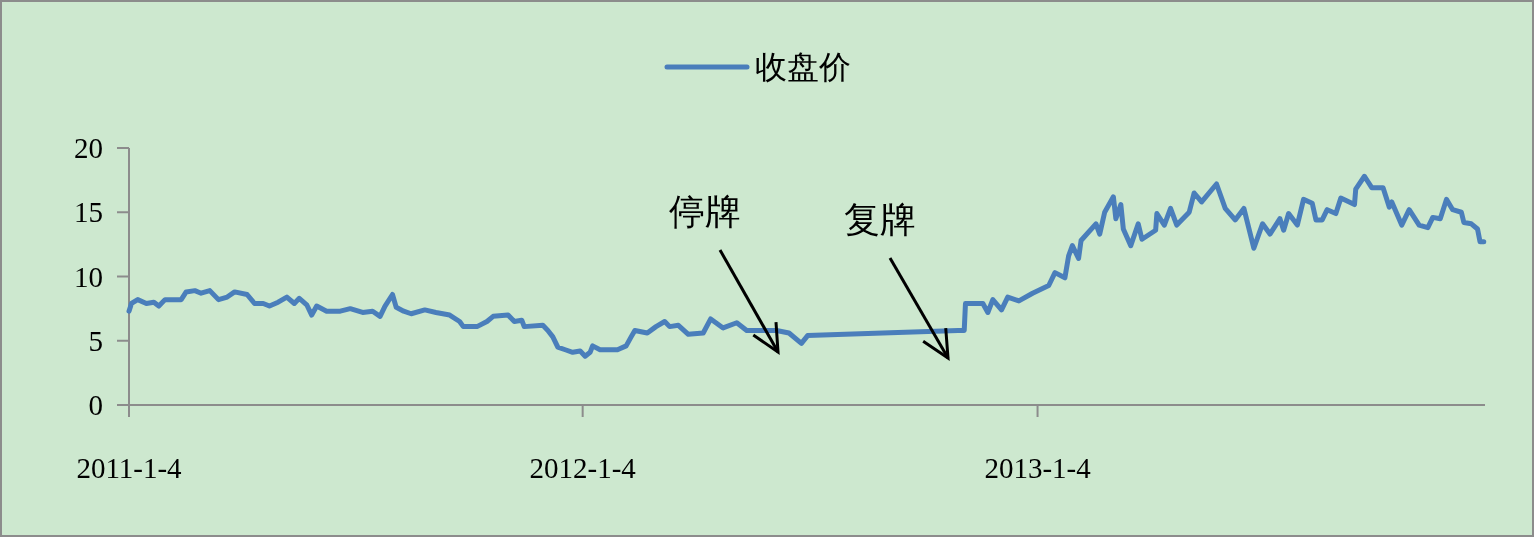 This screenshot has width=1534, height=537. I want to click on annotation: 复牌, so click(880, 219).